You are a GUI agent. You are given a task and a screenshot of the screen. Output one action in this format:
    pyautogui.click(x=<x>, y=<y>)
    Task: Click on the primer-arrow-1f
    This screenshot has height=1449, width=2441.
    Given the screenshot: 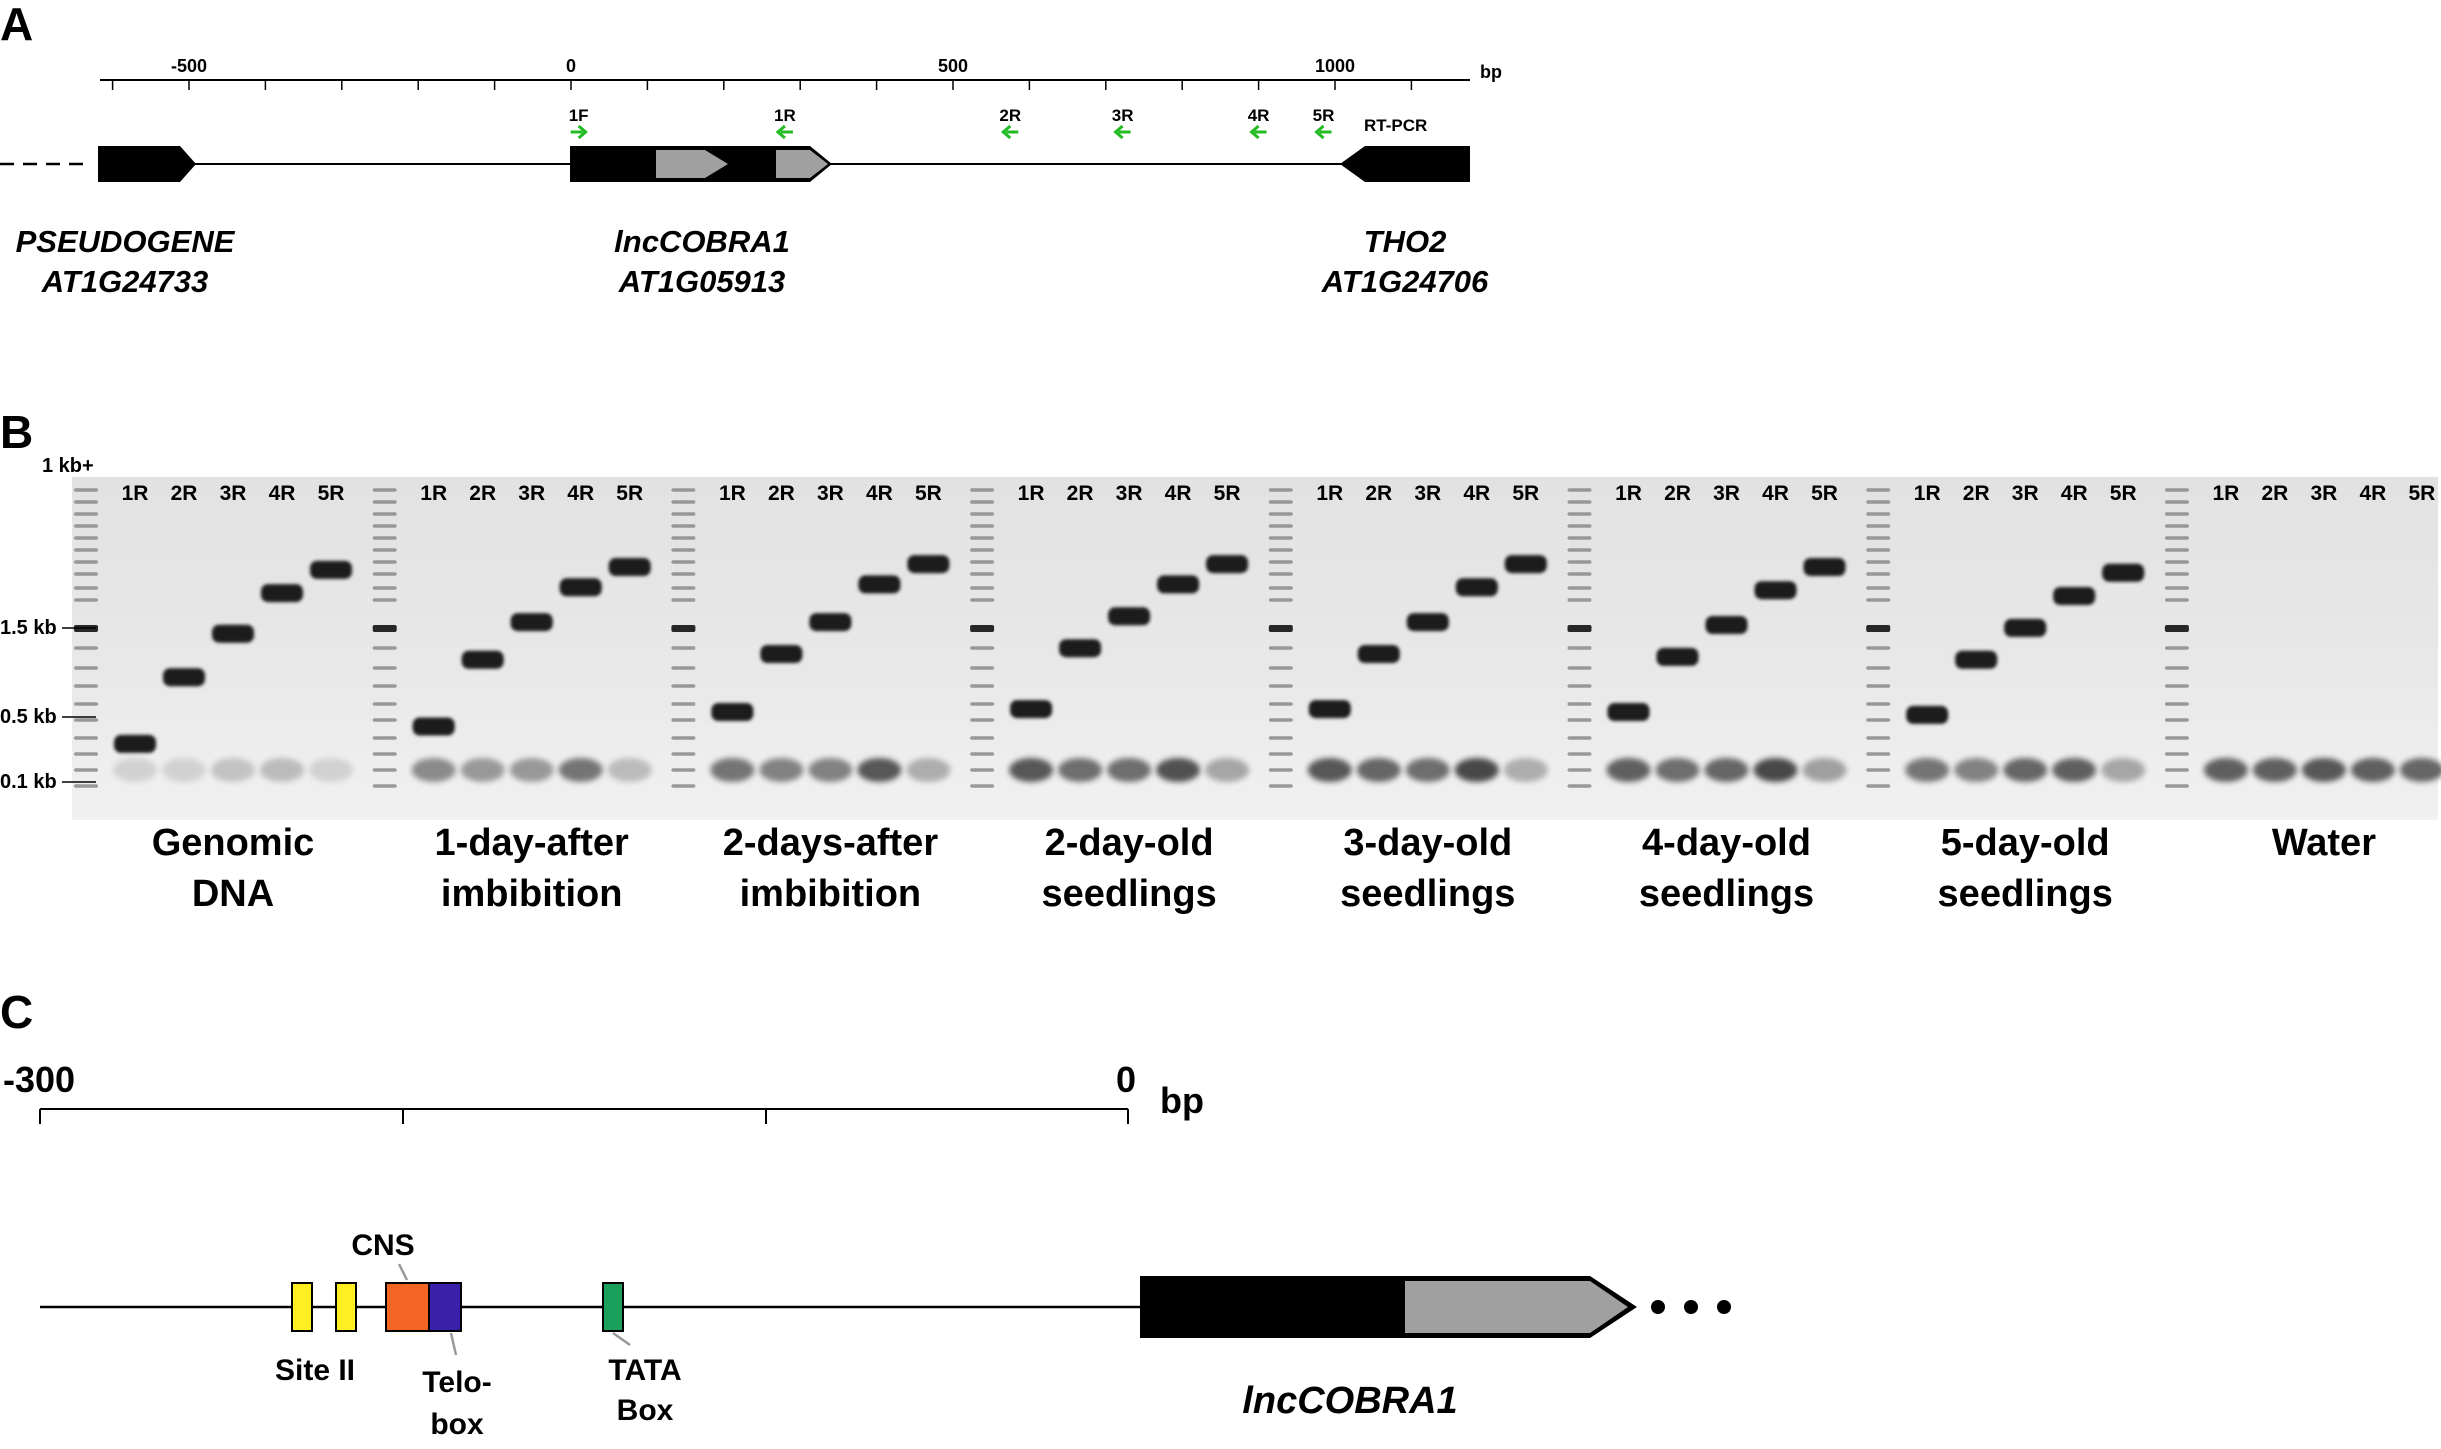 What is the action you would take?
    pyautogui.click(x=579, y=132)
    